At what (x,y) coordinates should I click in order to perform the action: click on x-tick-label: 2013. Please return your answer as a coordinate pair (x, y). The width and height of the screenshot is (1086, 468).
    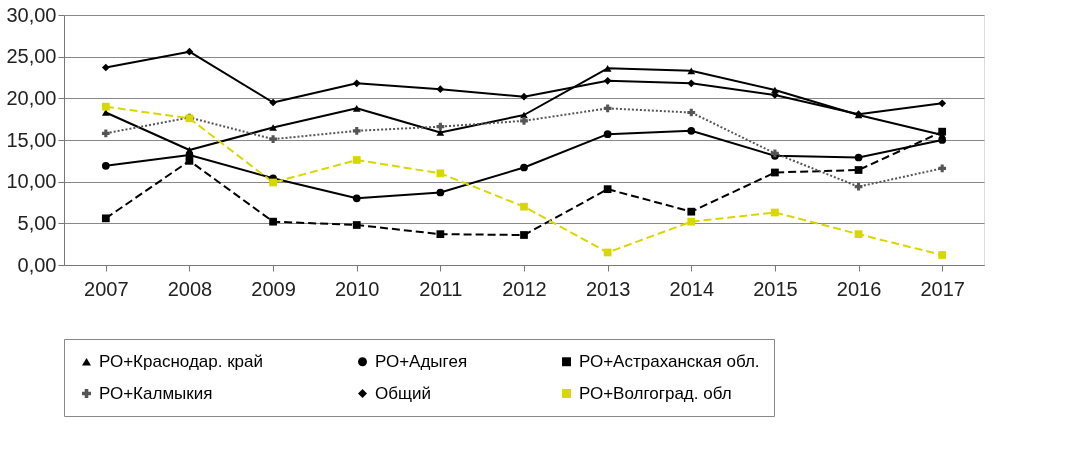
    Looking at the image, I should click on (608, 288).